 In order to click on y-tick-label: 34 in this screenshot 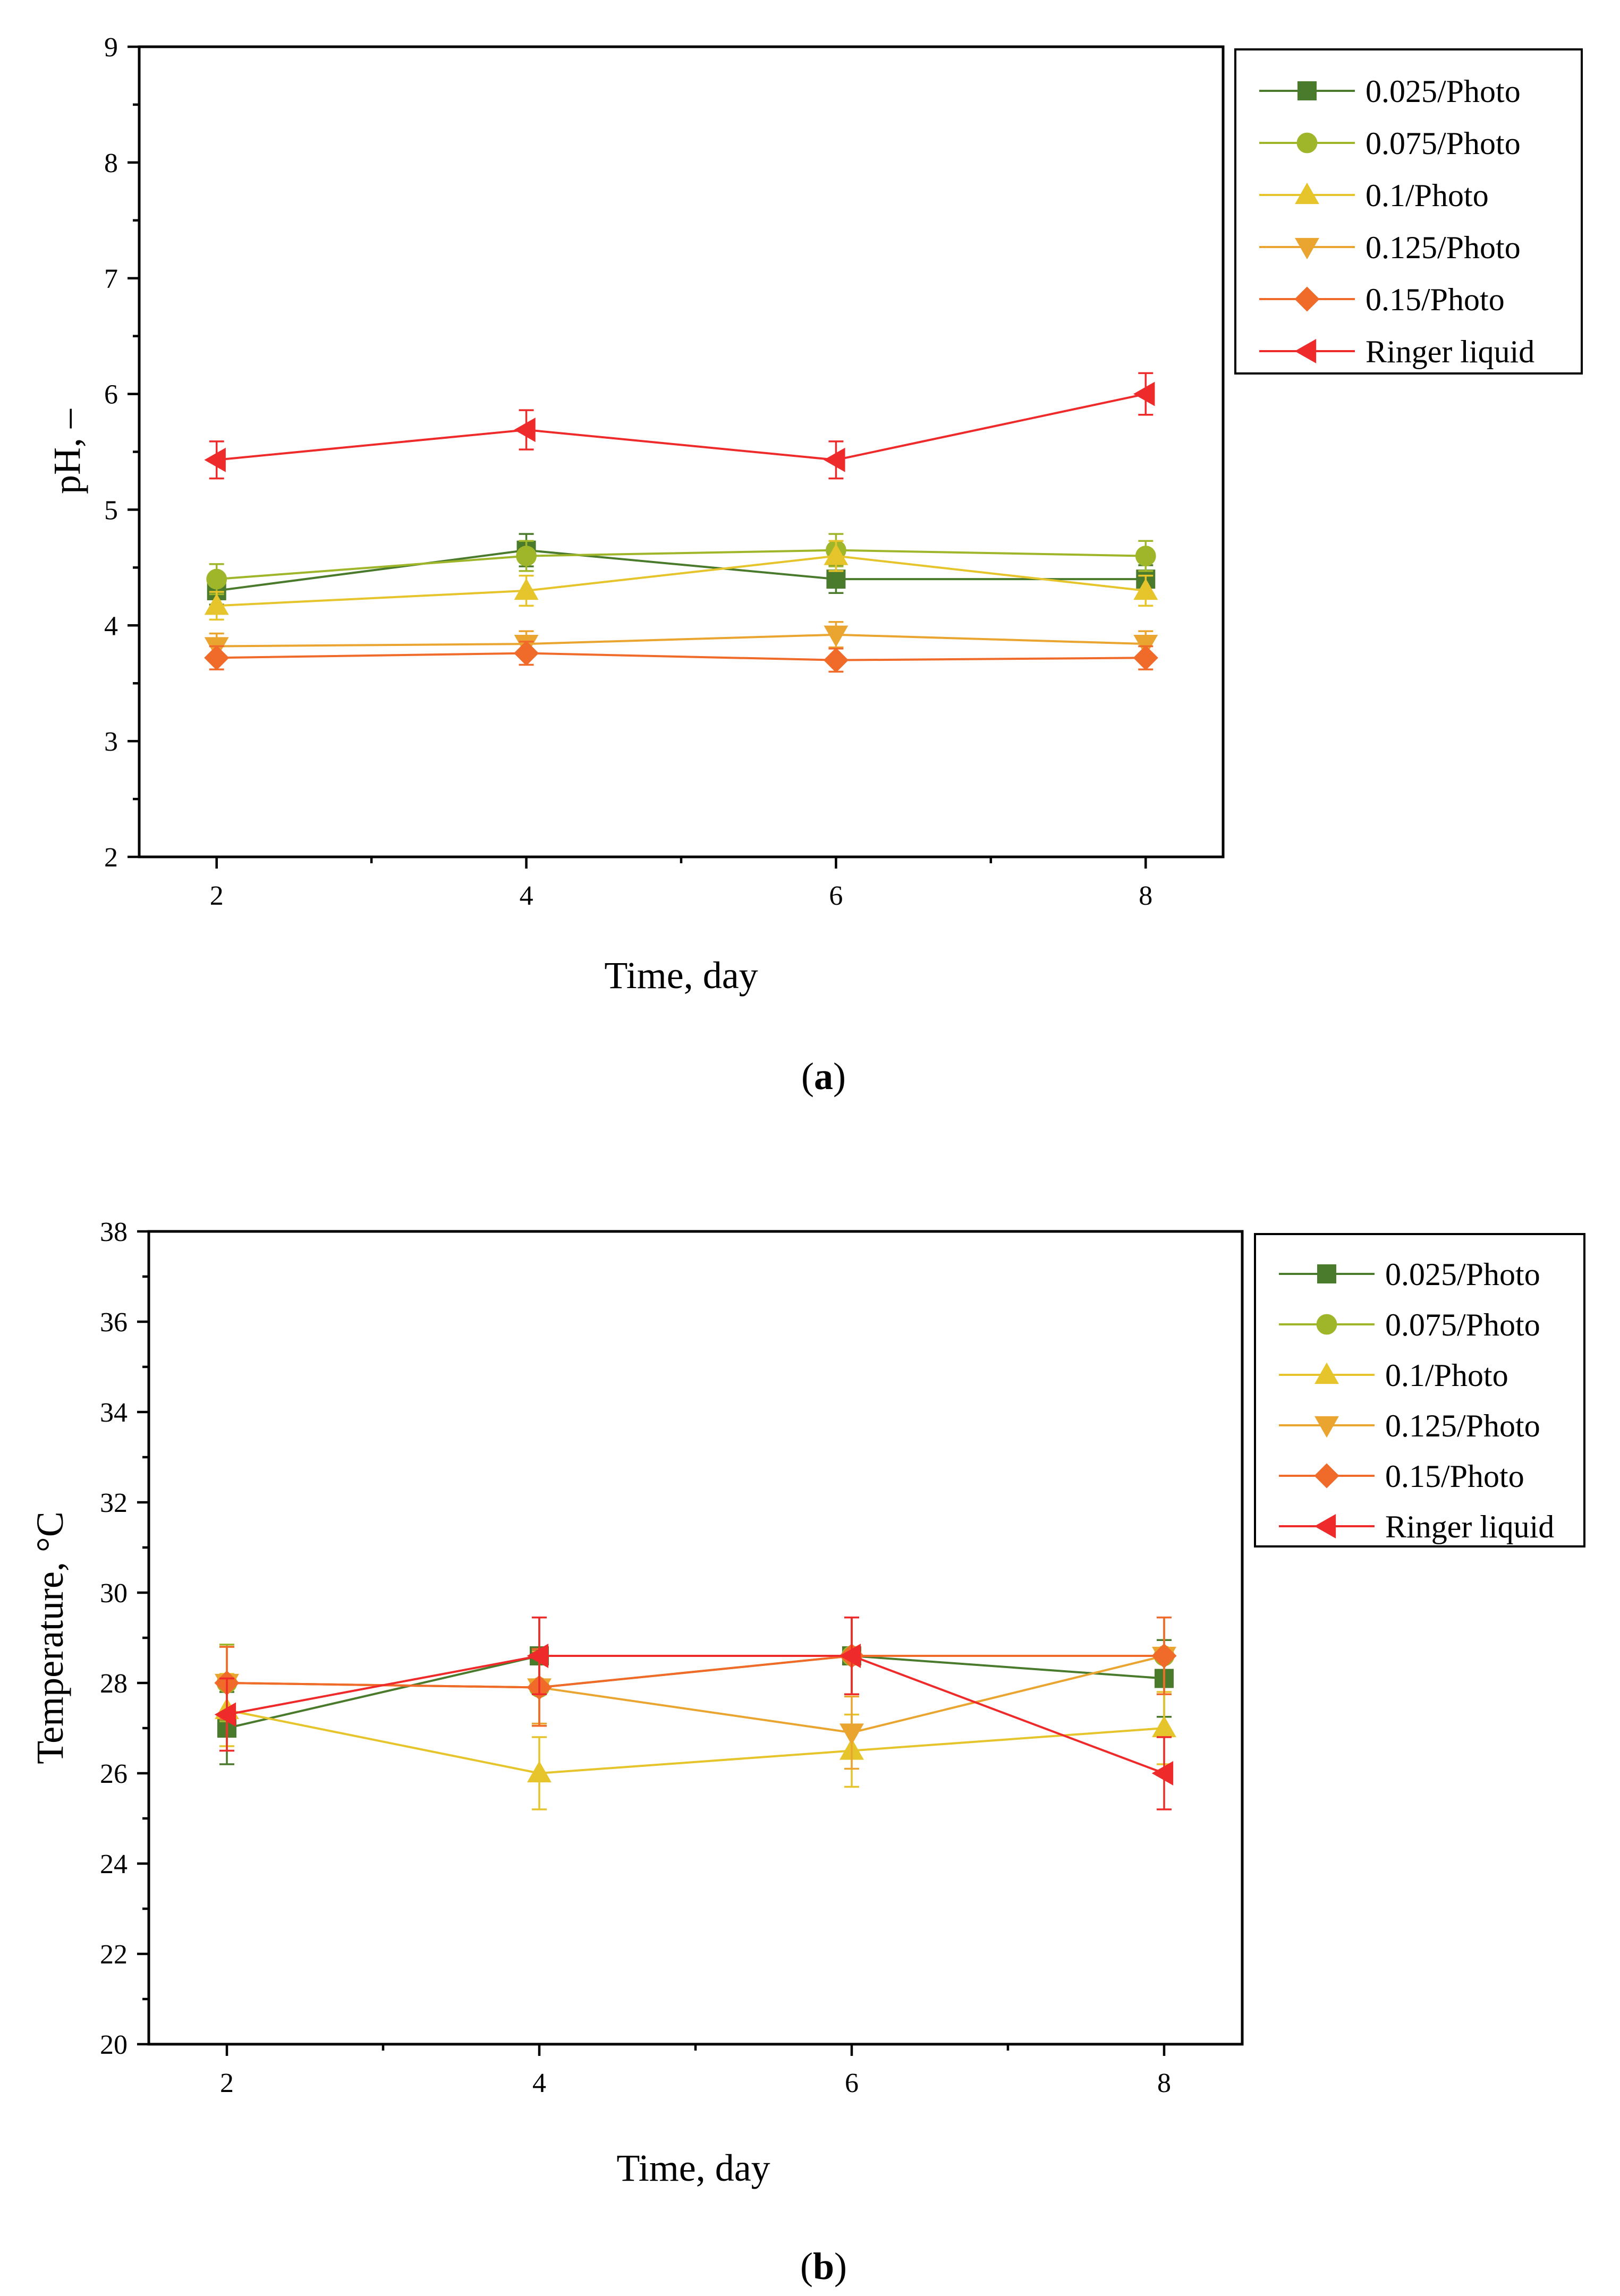, I will do `click(114, 1413)`.